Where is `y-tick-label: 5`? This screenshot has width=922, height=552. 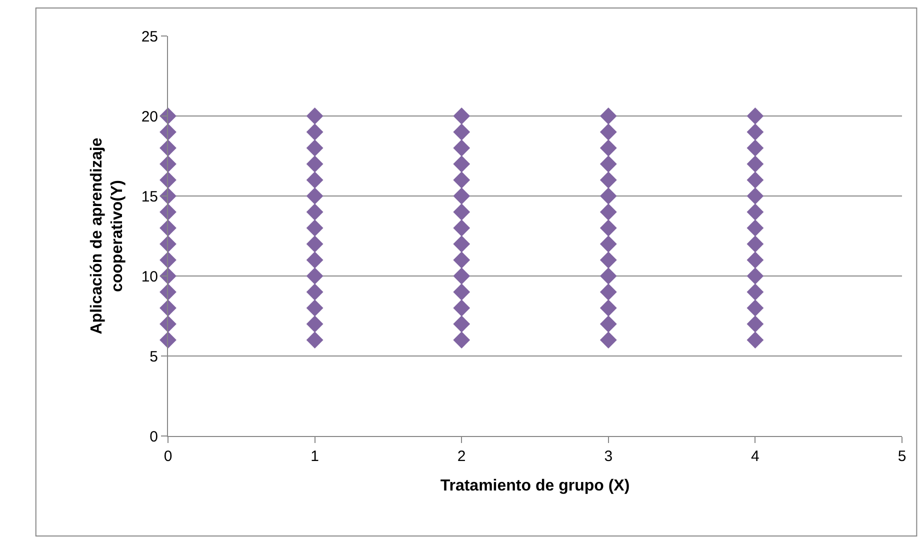
y-tick-label: 5 is located at coordinates (154, 357).